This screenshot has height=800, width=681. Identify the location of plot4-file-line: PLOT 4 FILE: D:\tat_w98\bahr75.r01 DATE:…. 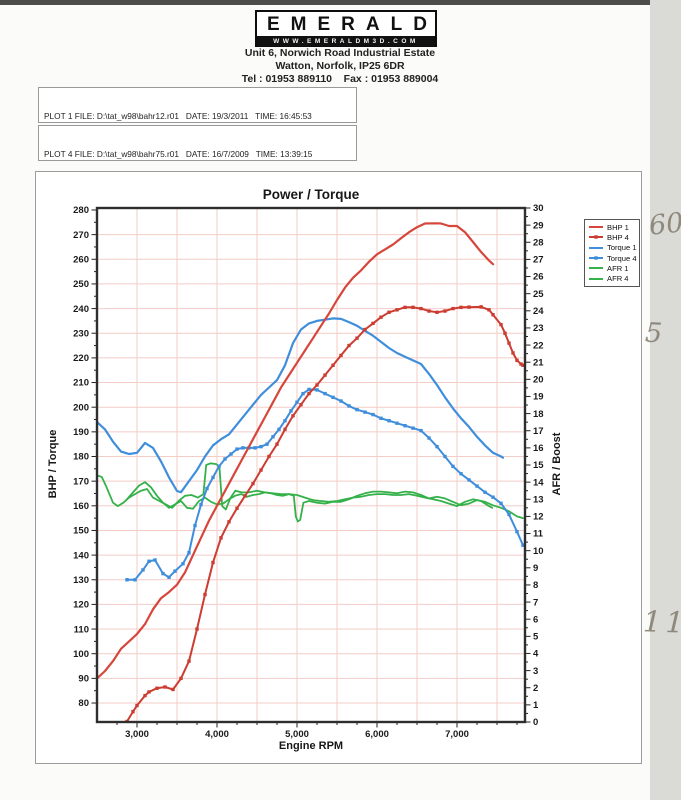
(178, 153).